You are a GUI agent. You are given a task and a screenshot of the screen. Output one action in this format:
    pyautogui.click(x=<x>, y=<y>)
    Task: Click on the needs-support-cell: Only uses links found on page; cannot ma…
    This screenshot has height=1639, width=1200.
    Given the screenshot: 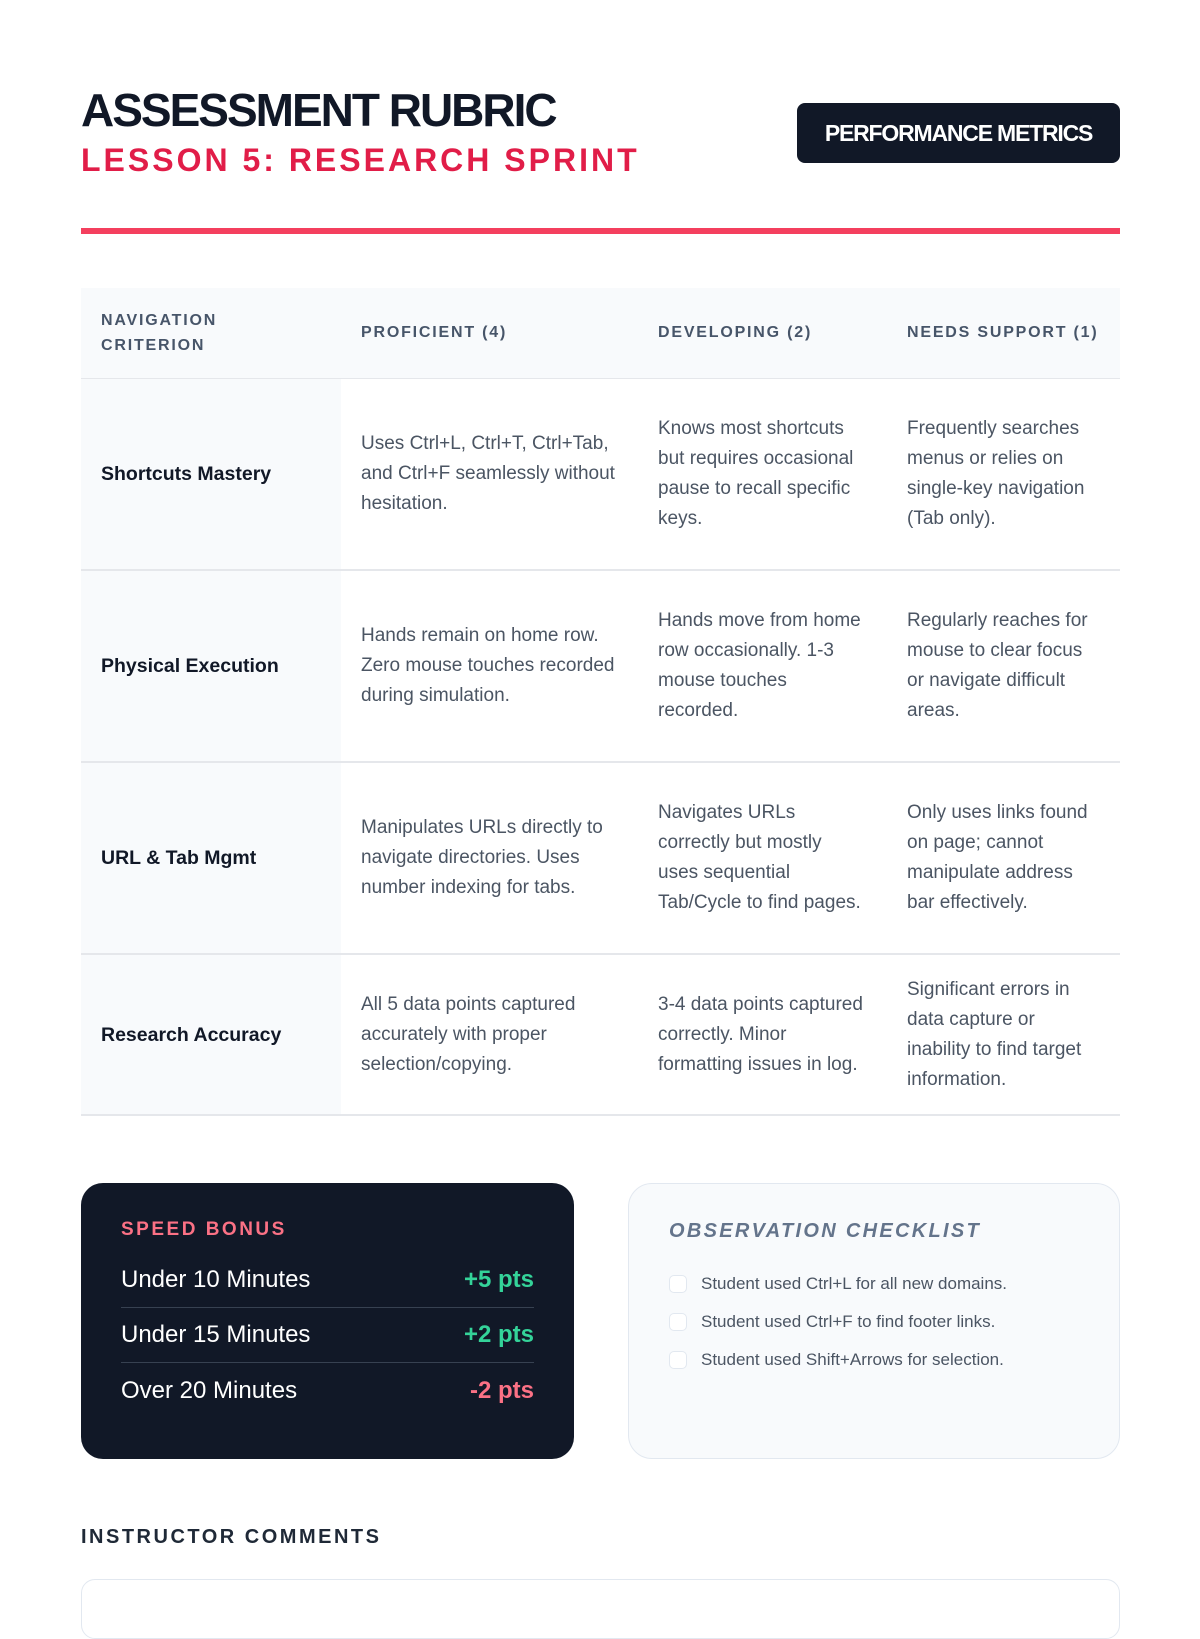 What is the action you would take?
    pyautogui.click(x=1003, y=858)
    